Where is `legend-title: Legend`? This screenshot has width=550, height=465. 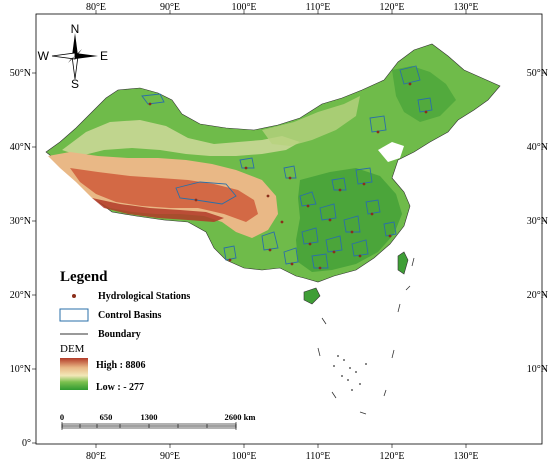 legend-title: Legend is located at coordinates (84, 277).